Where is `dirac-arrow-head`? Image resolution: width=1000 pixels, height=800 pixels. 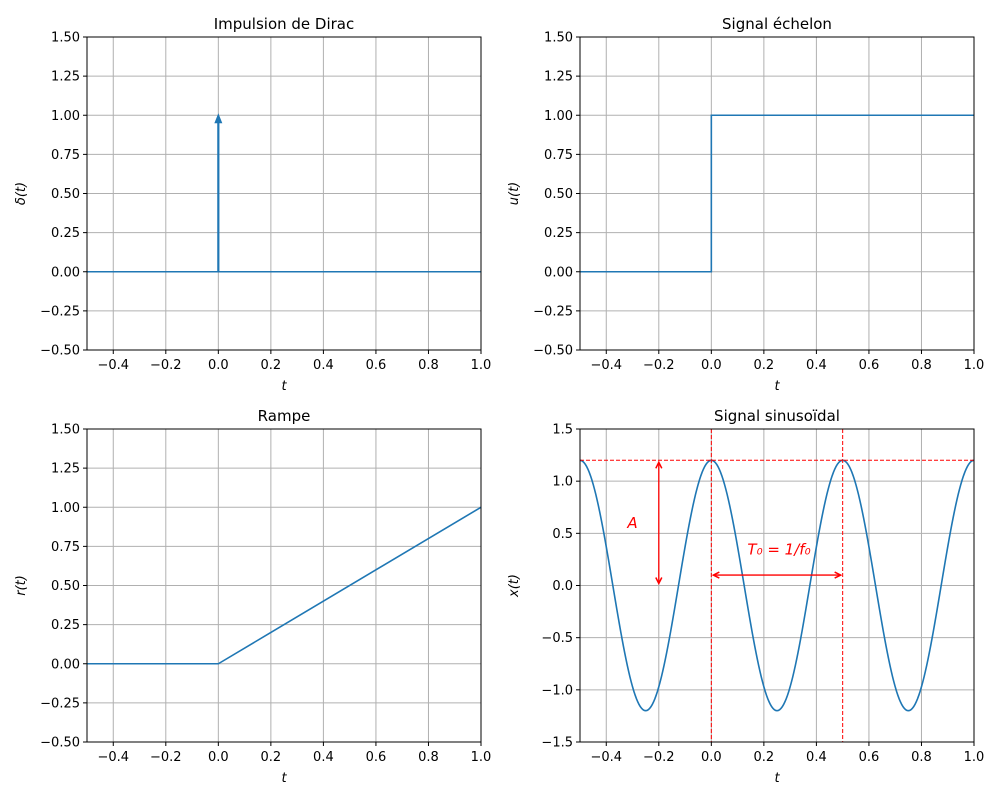 dirac-arrow-head is located at coordinates (218, 118).